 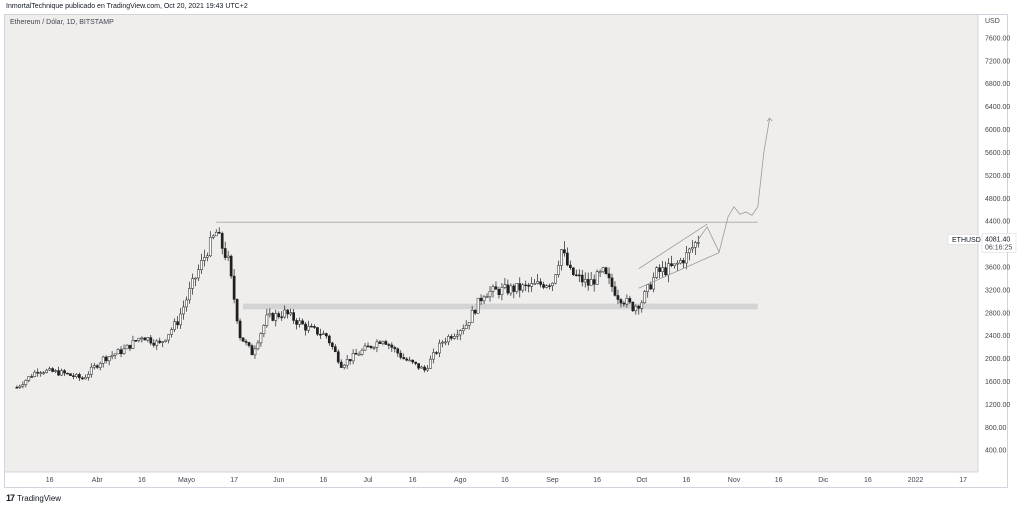 I want to click on price-tick-label: 1200.00, so click(x=997, y=405).